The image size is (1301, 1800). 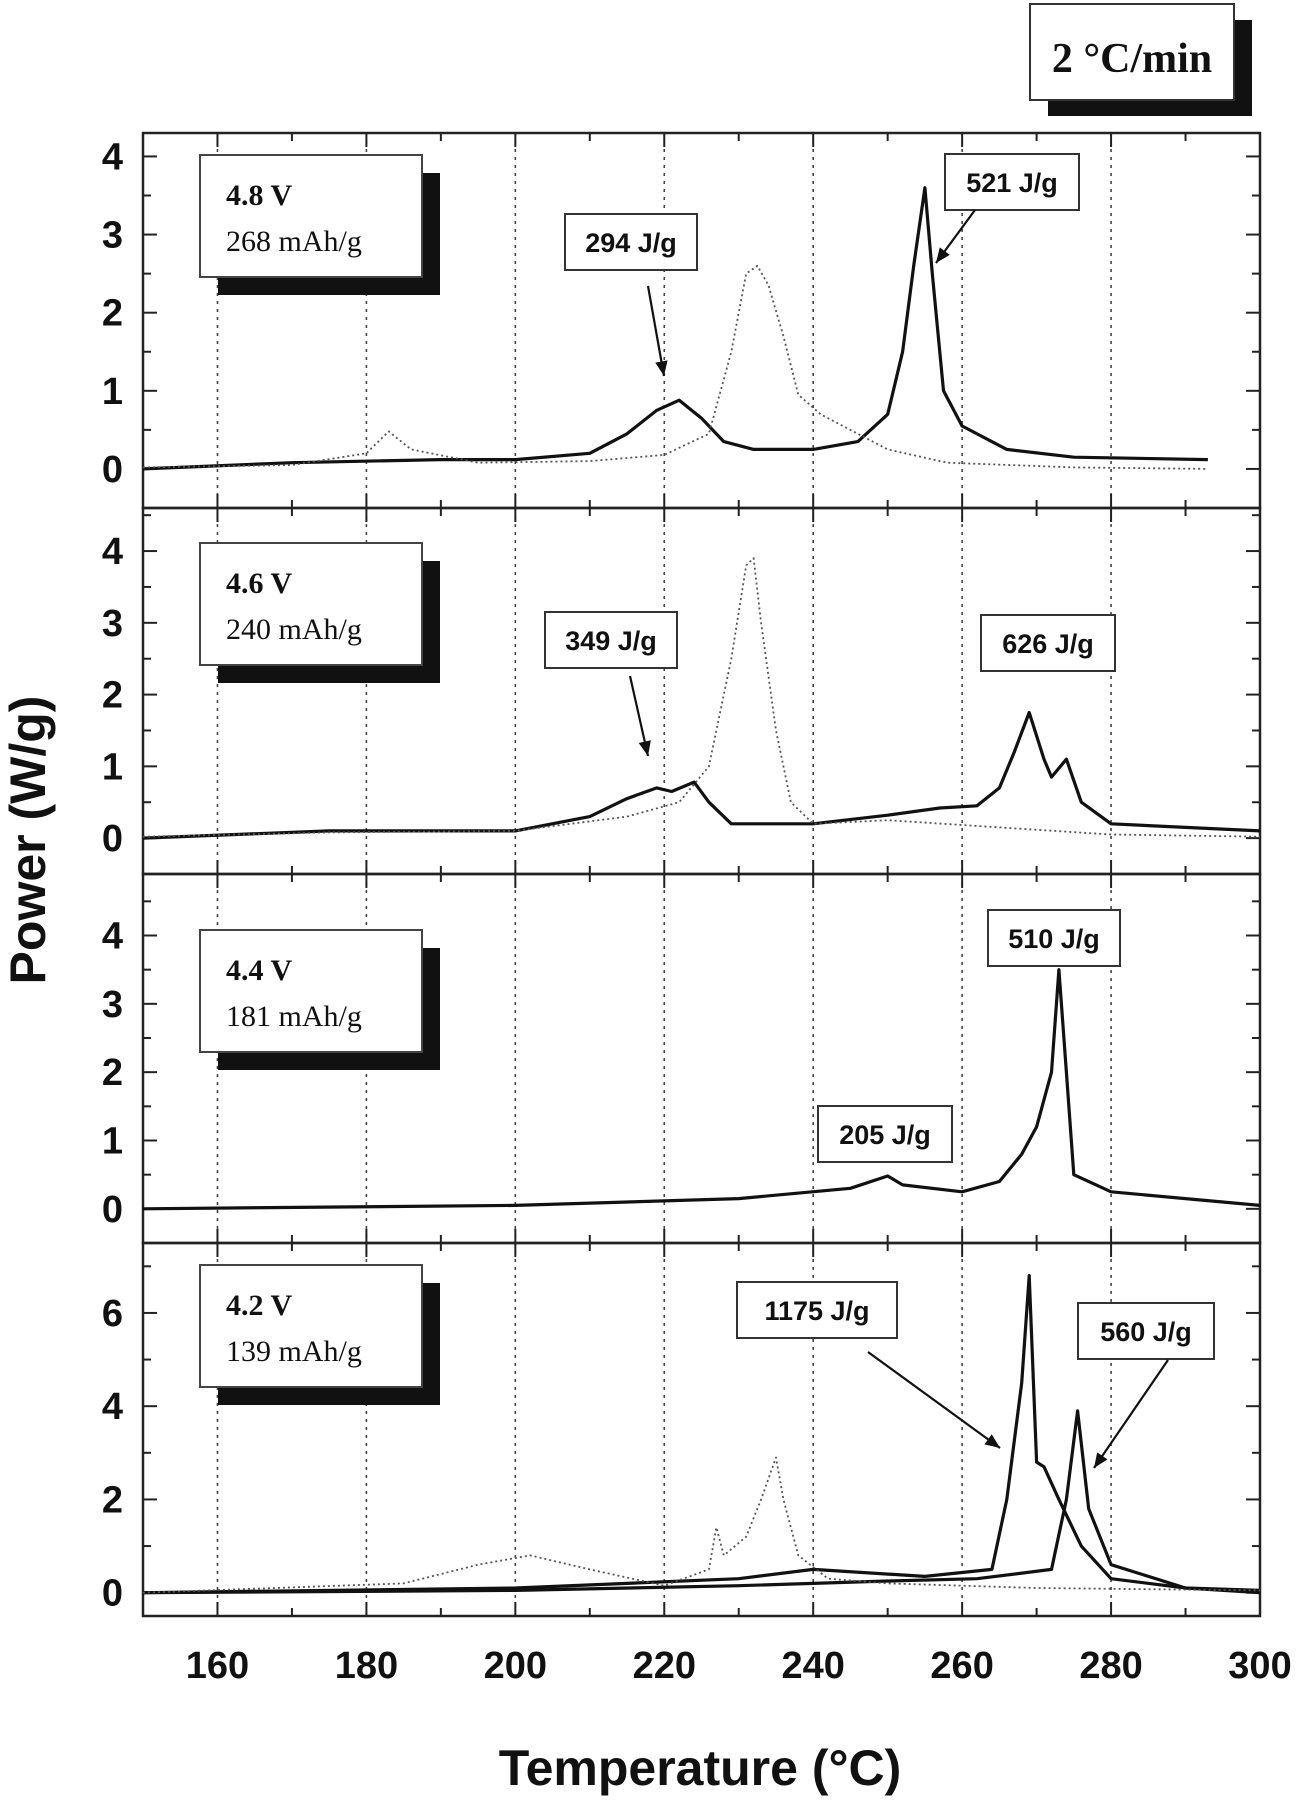 I want to click on annotation-label: 205 J/g, so click(x=885, y=1135).